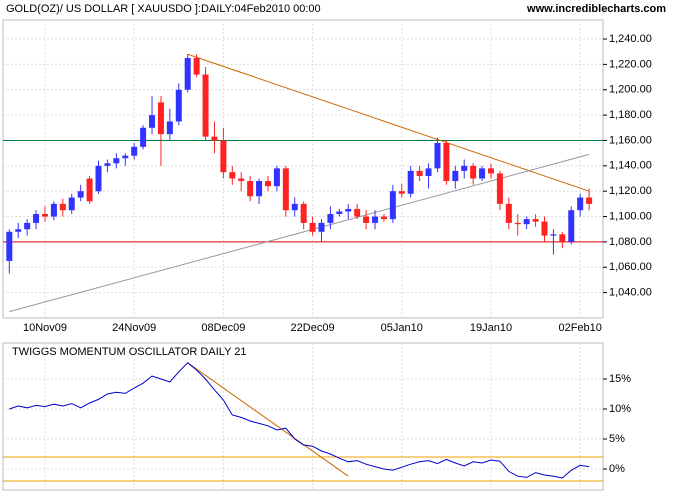  Describe the element at coordinates (579, 328) in the screenshot. I see `x-tick-label: 02Feb10` at that location.